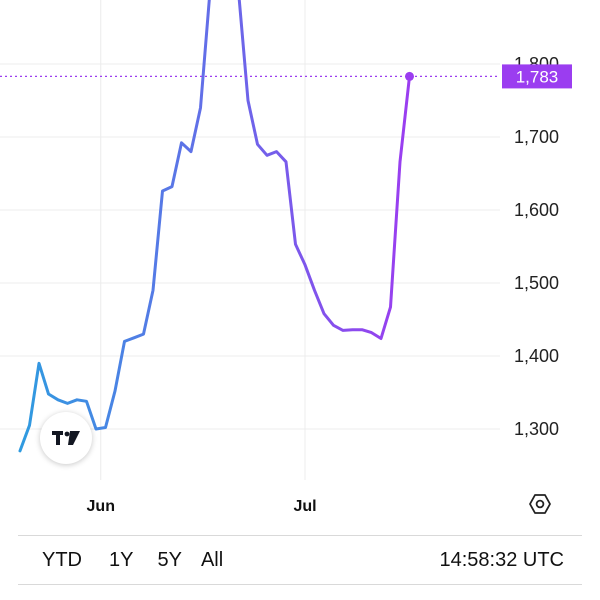 The image size is (600, 600). I want to click on bottom-toolbar: YTD 1Y 5Y All 14:58:32 UTC, so click(300, 560).